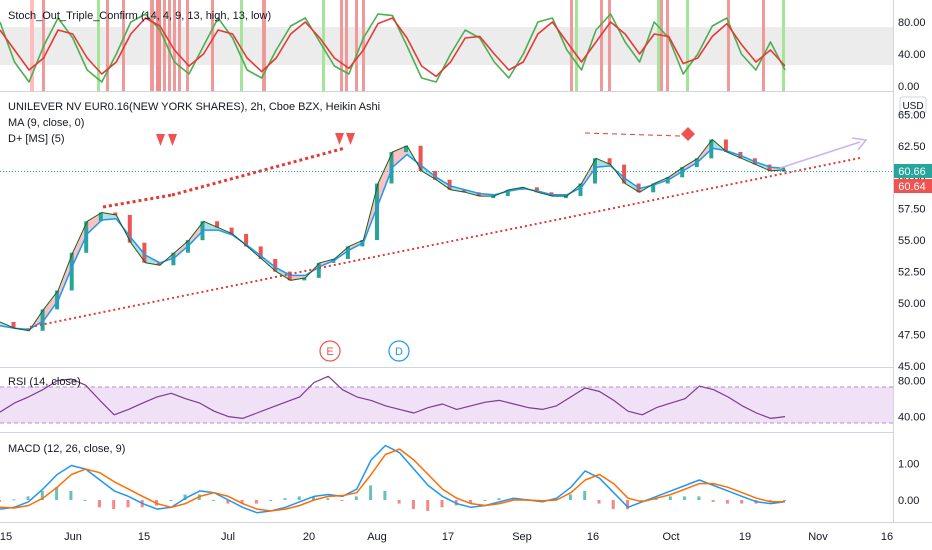 Image resolution: width=932 pixels, height=550 pixels. I want to click on y-tick-label: 57.50, so click(912, 210).